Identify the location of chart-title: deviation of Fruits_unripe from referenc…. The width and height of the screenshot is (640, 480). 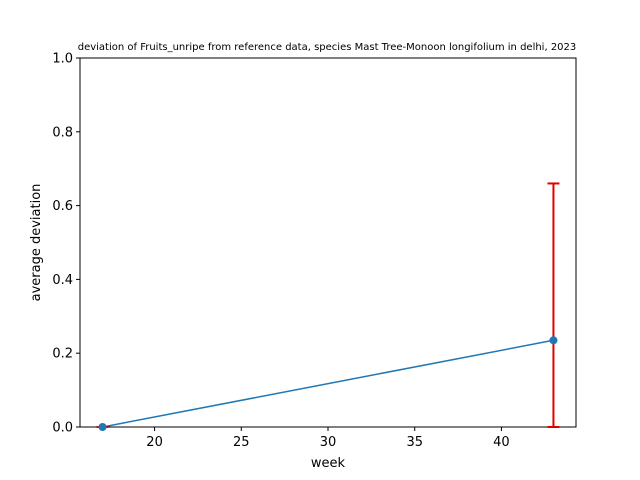
(327, 47).